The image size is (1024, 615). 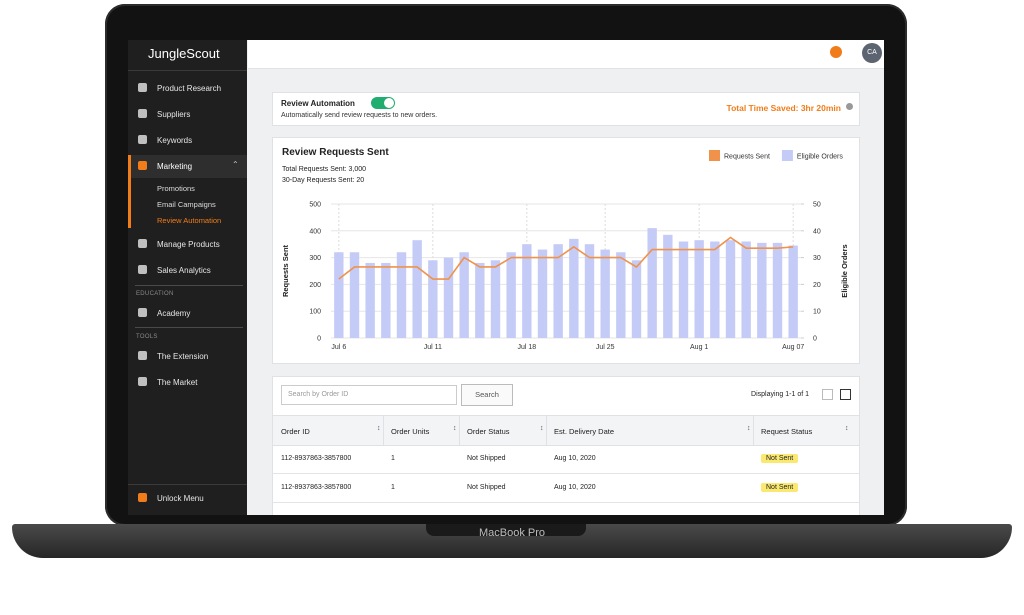 I want to click on y-tick-label: 100, so click(x=315, y=312).